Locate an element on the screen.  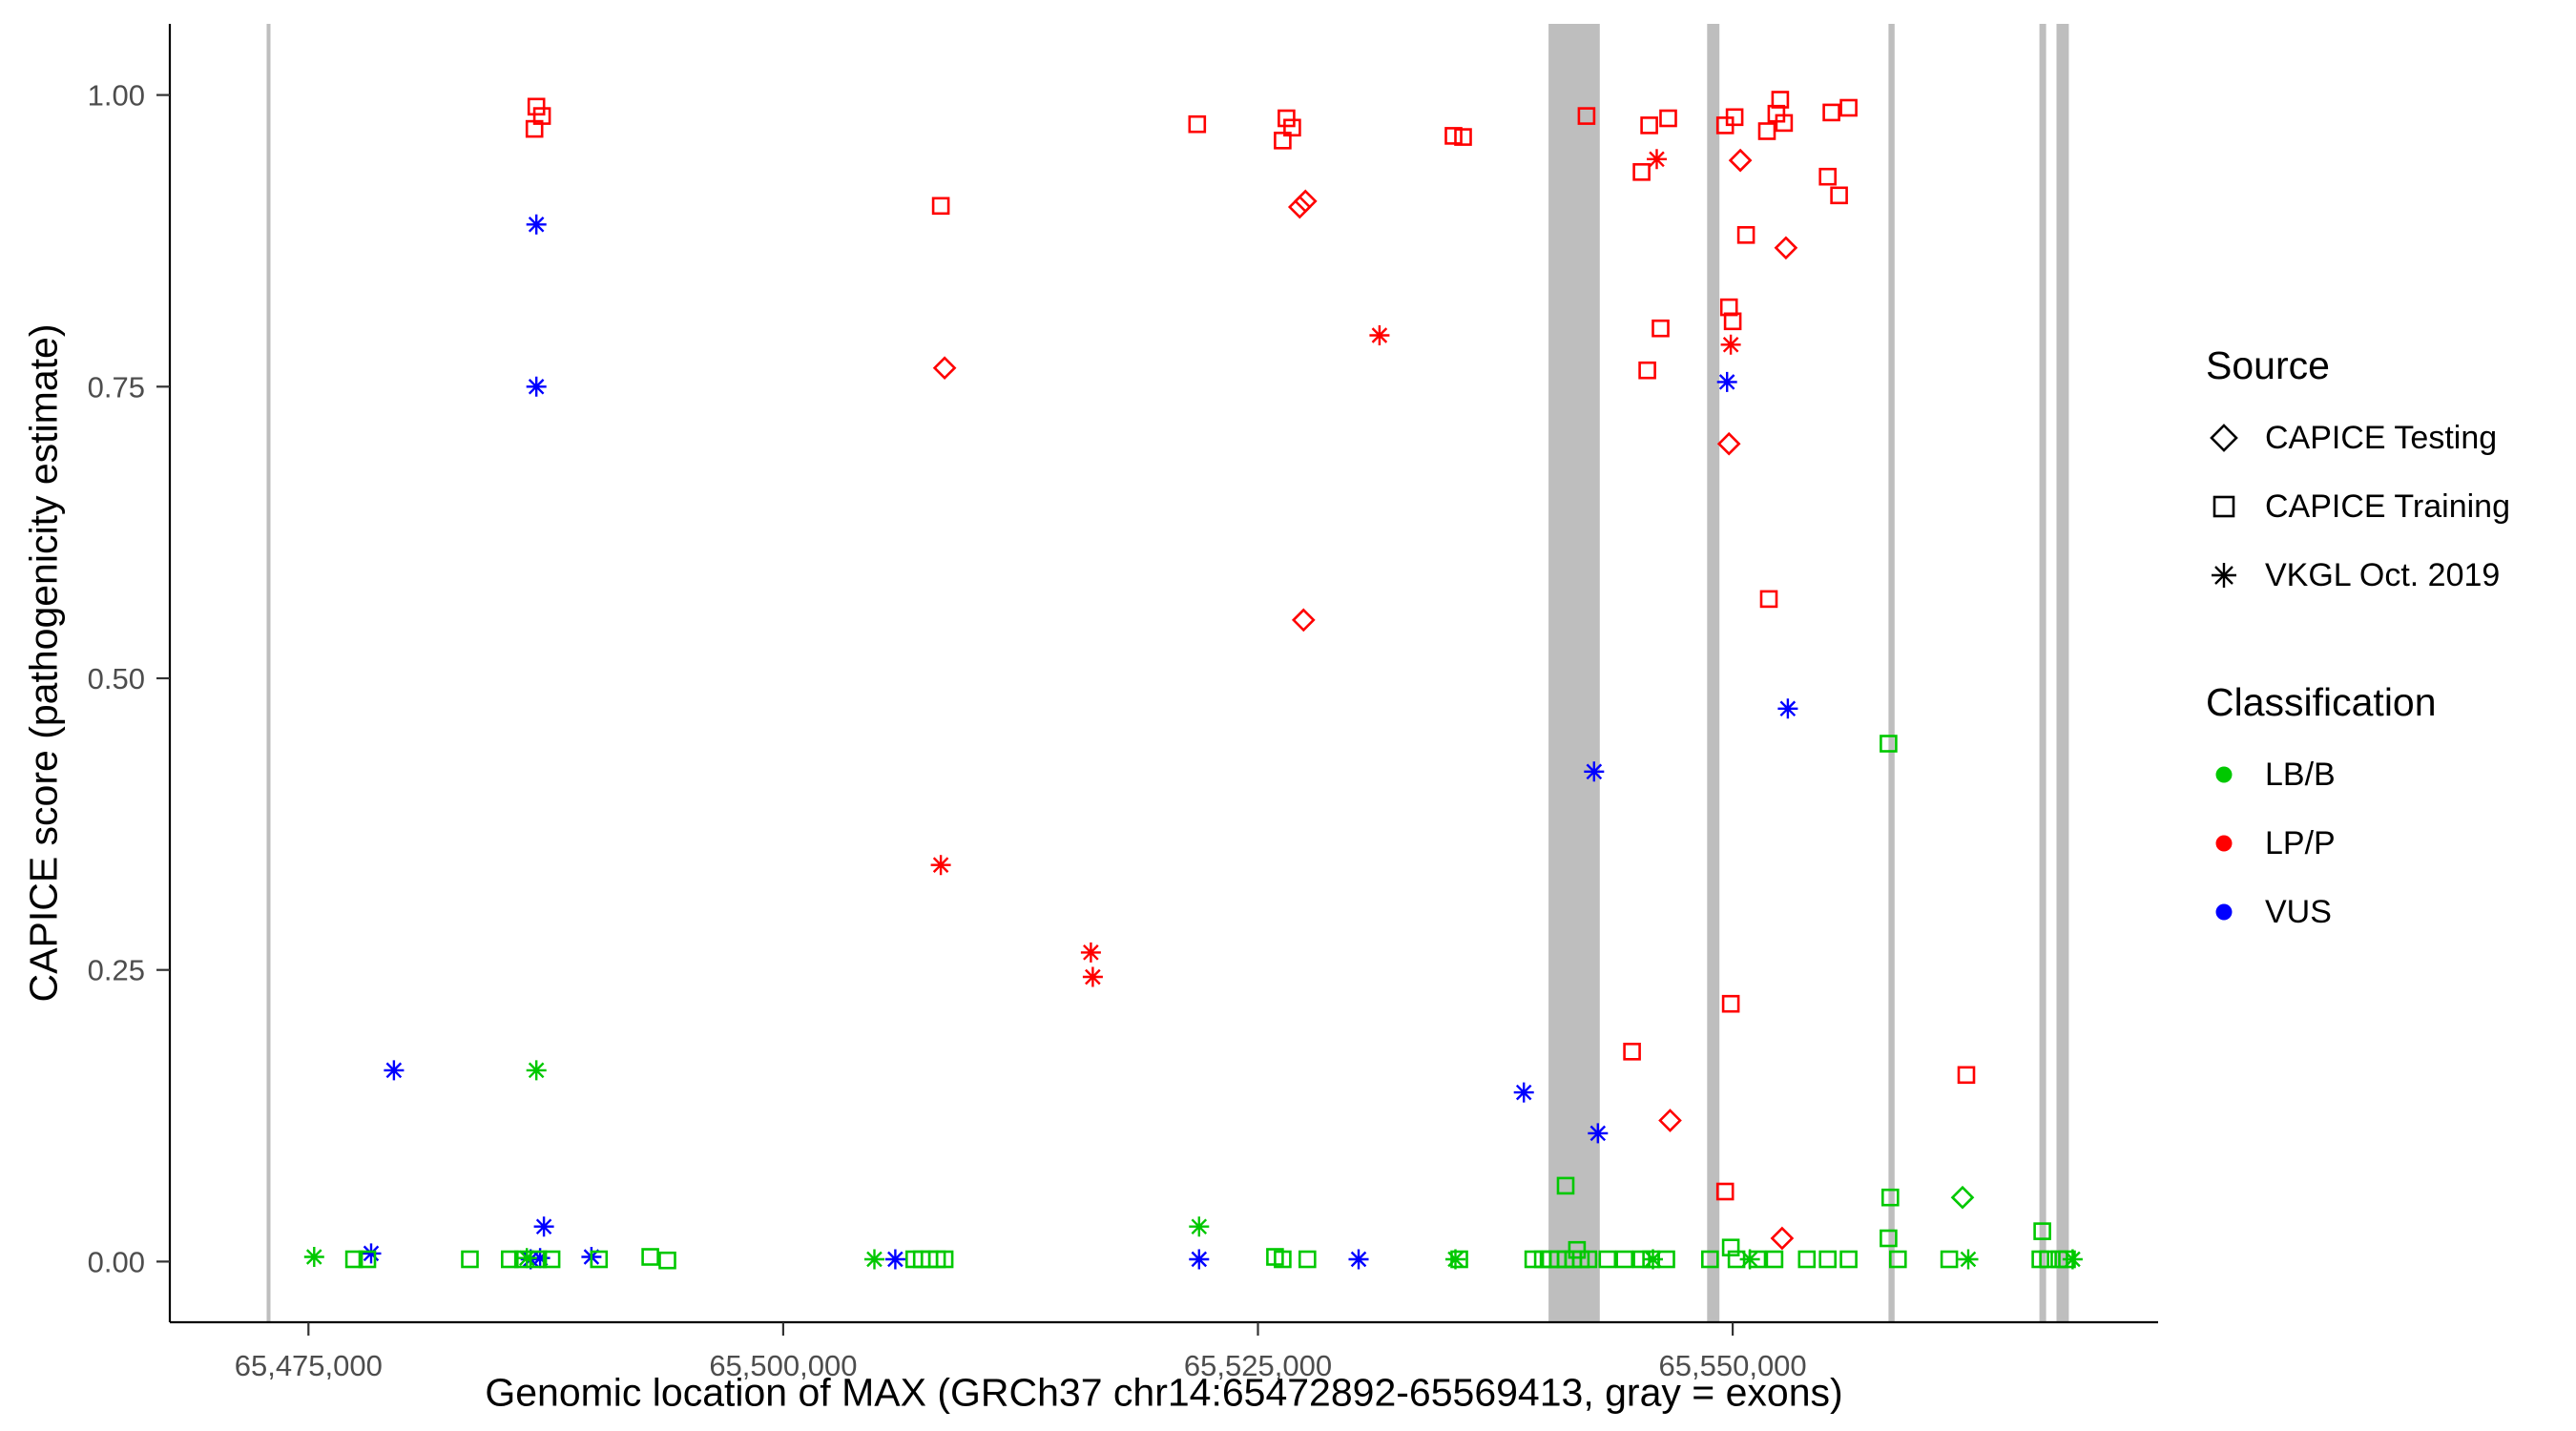
red-dot-icon is located at coordinates (2224, 843).